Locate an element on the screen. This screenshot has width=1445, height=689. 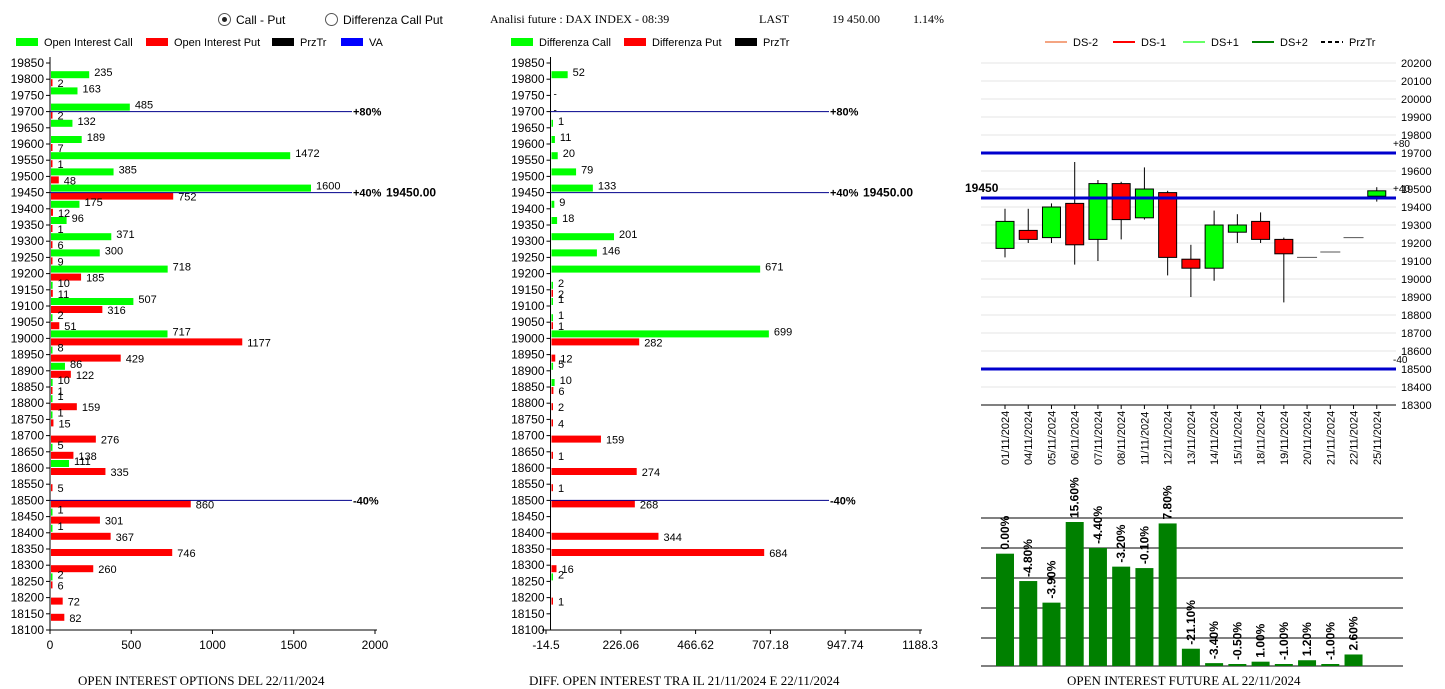
date-label: 08/11/2024 is located at coordinates (1122, 438).